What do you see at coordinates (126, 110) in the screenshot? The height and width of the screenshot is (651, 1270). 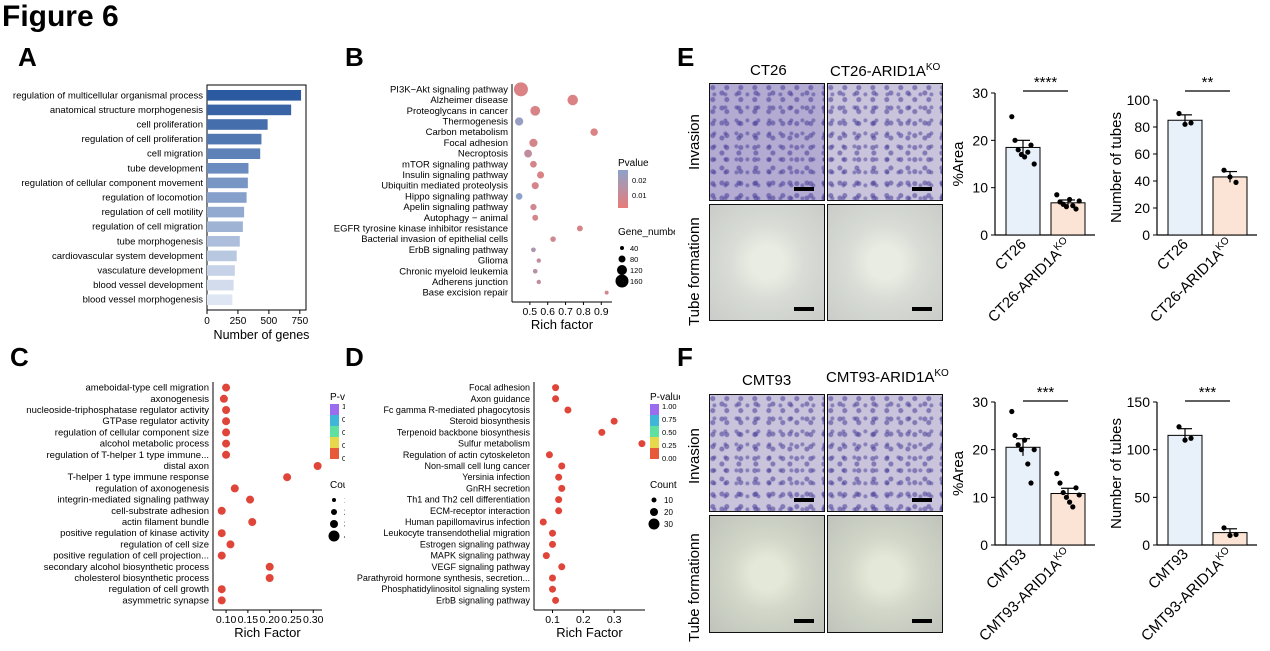 I see `category-label: anatomical structure morphogenesis` at bounding box center [126, 110].